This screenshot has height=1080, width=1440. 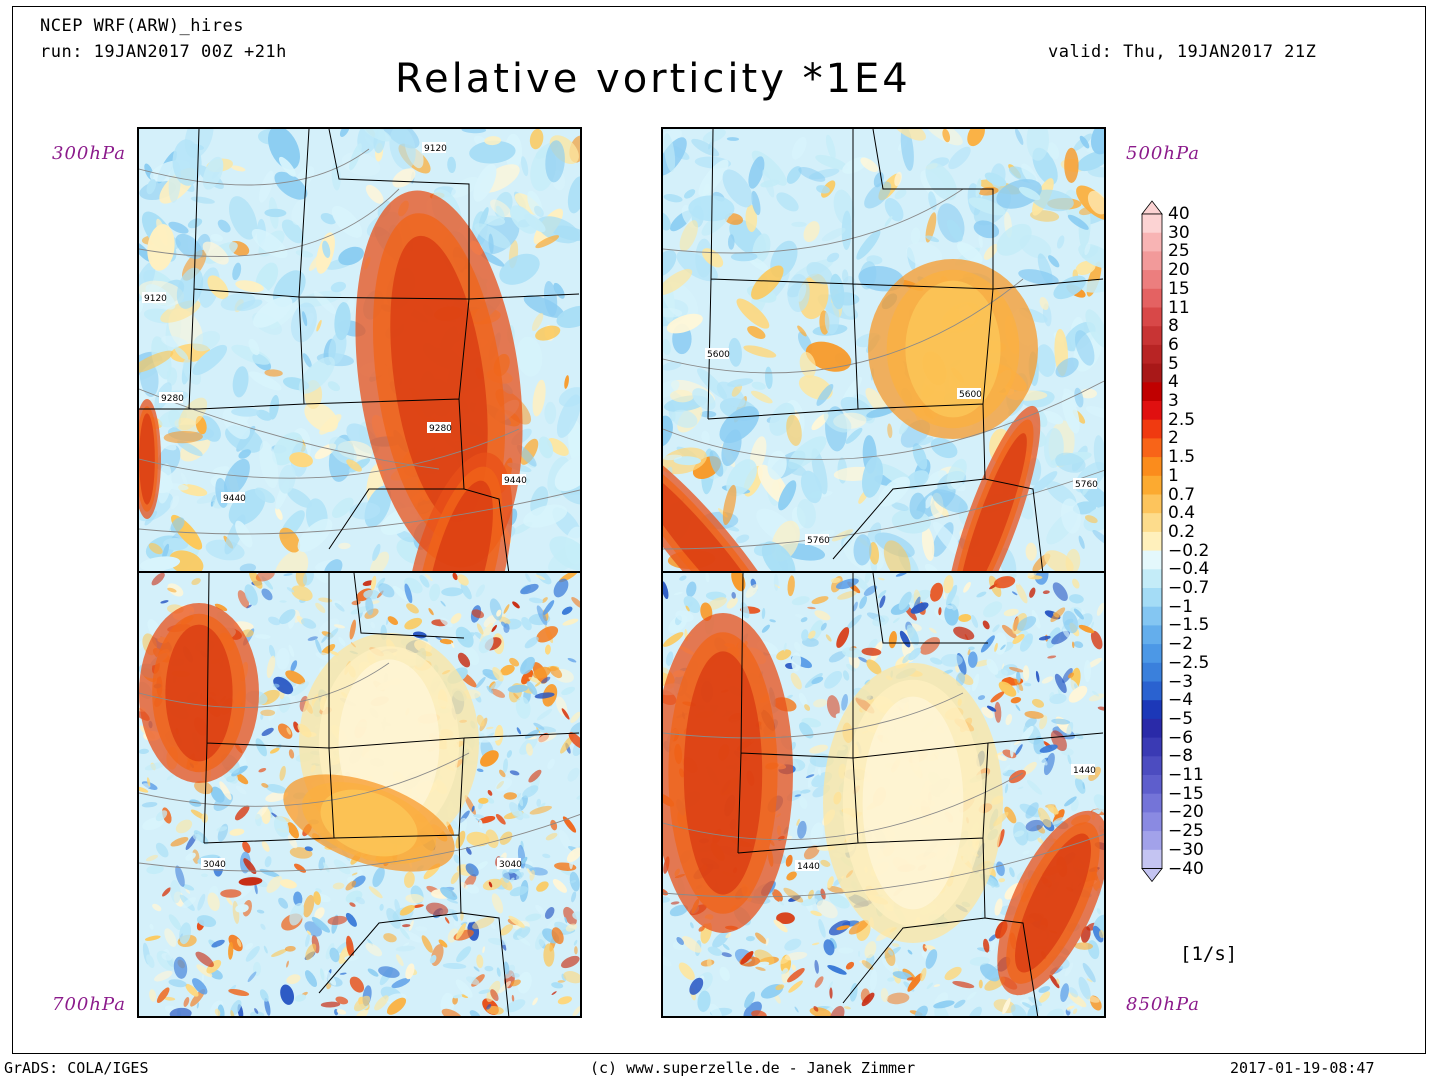 I want to click on map-panel-500hpa: 5600 5600 5760 5760, so click(x=883, y=350).